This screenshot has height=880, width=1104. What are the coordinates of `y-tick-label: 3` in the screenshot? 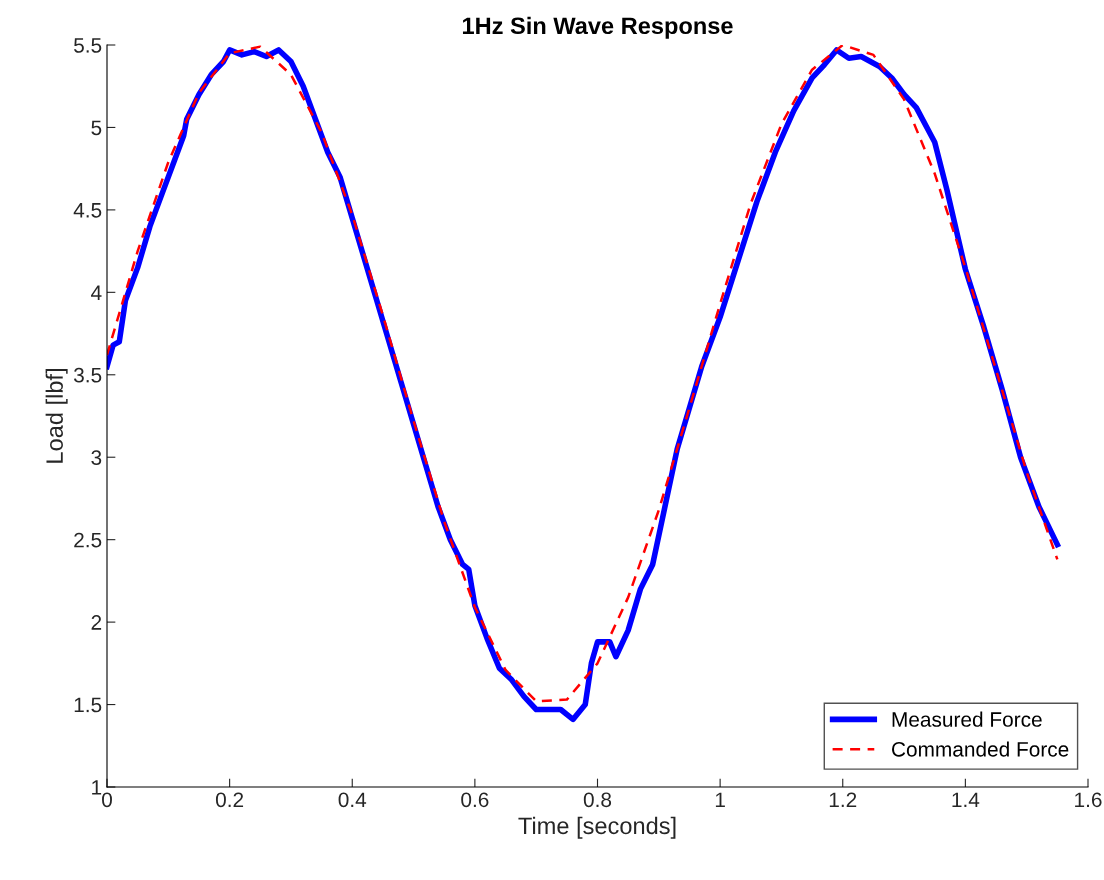 It's located at (96, 457).